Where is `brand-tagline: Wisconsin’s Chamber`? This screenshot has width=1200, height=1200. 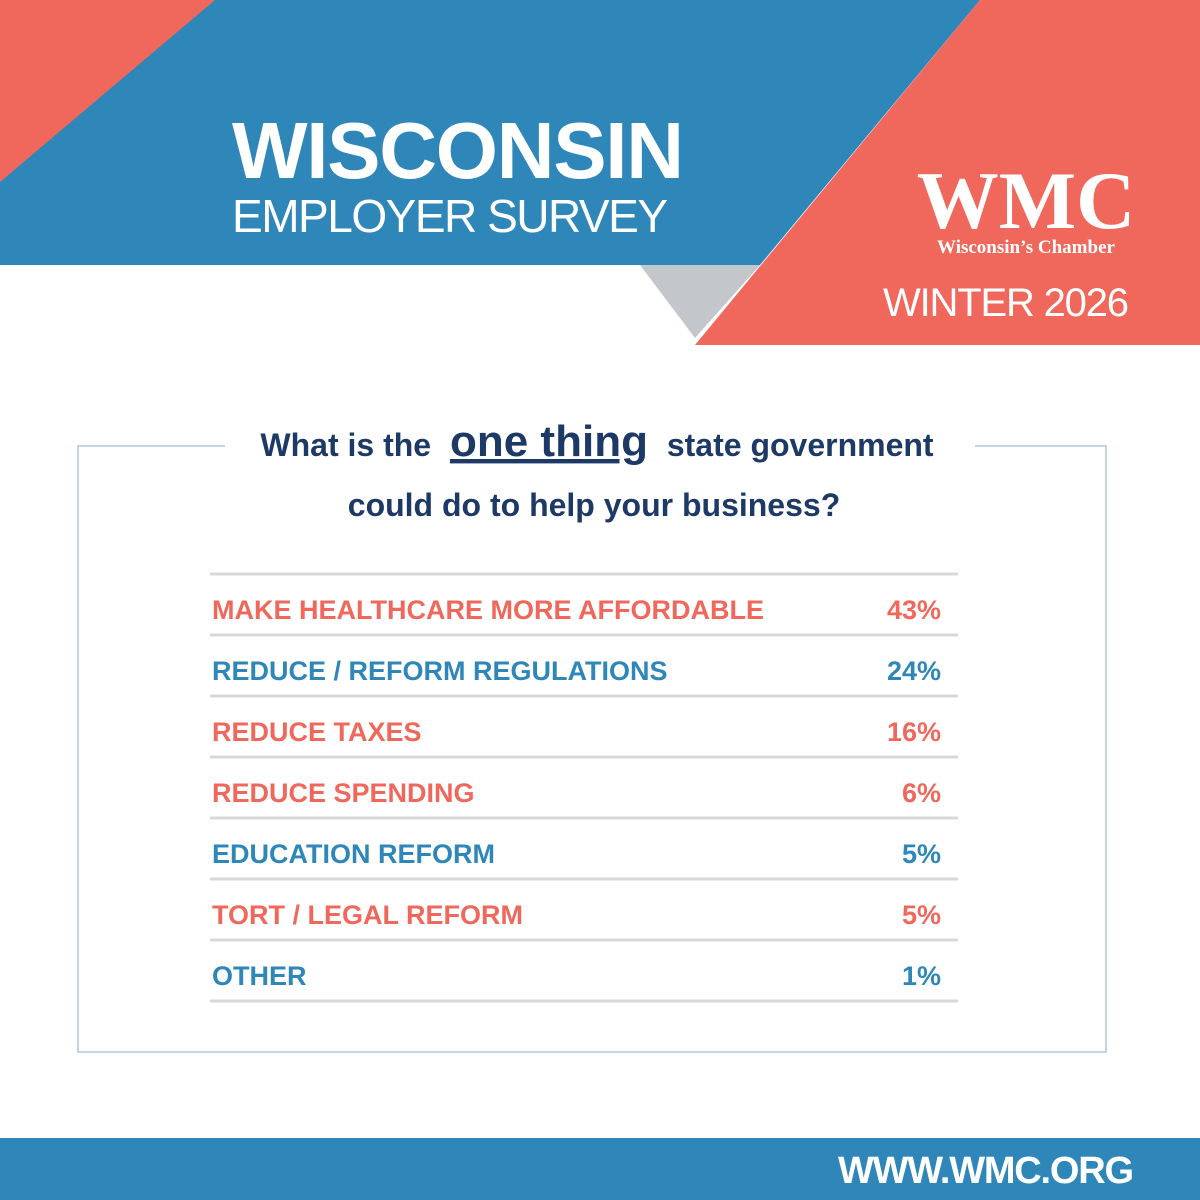
brand-tagline: Wisconsin’s Chamber is located at coordinates (1026, 247).